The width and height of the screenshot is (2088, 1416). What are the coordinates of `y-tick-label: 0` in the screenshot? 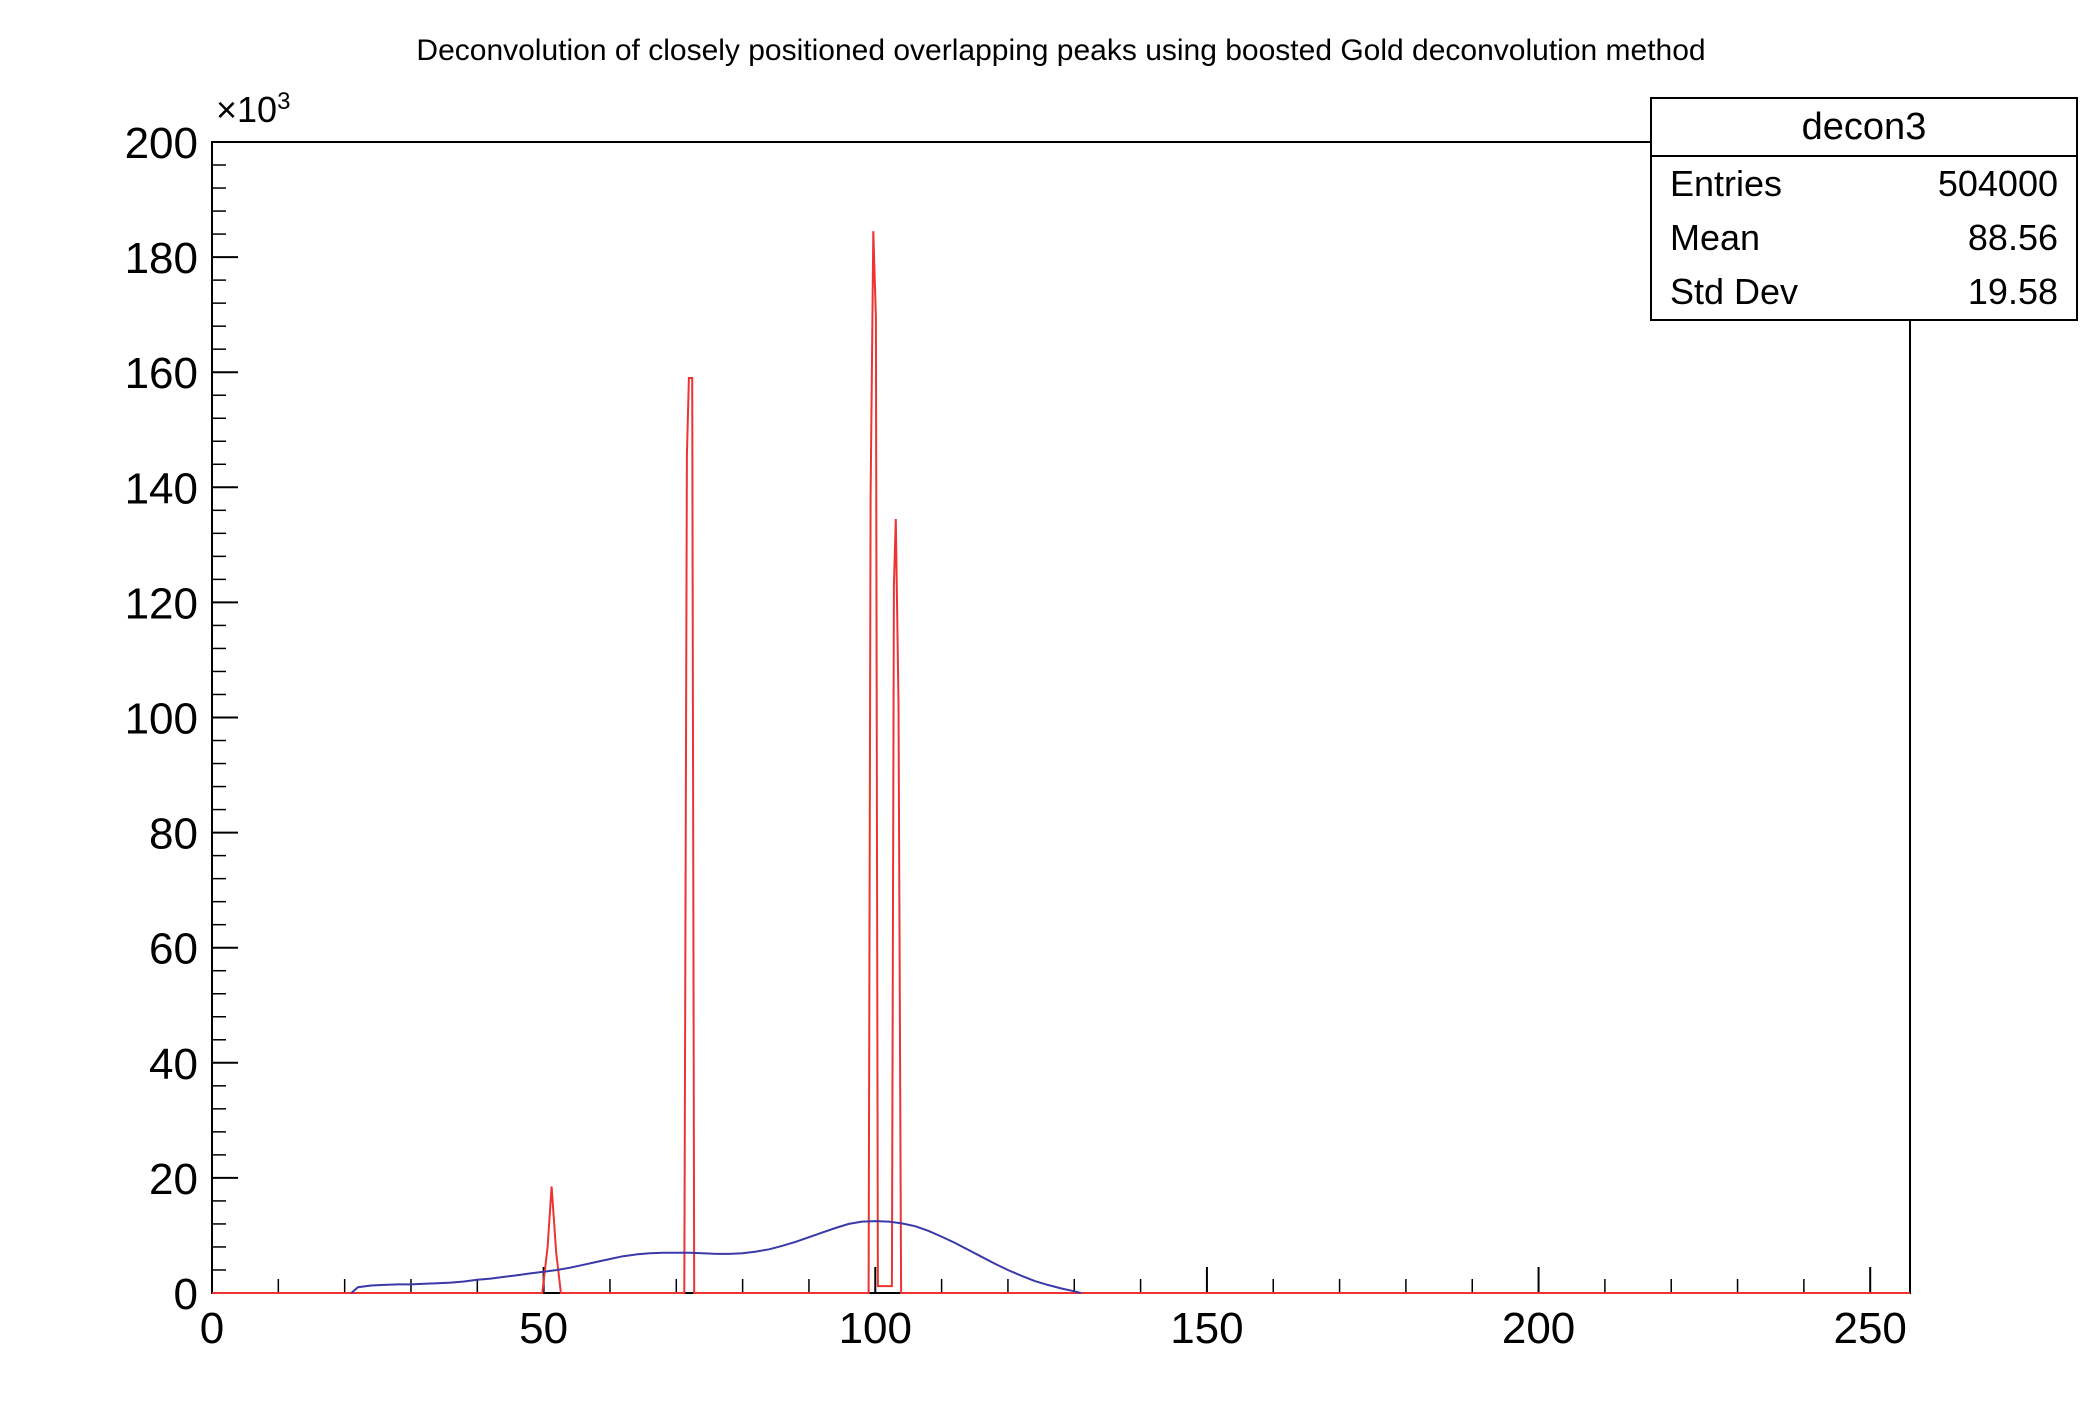 It's located at (186, 1294).